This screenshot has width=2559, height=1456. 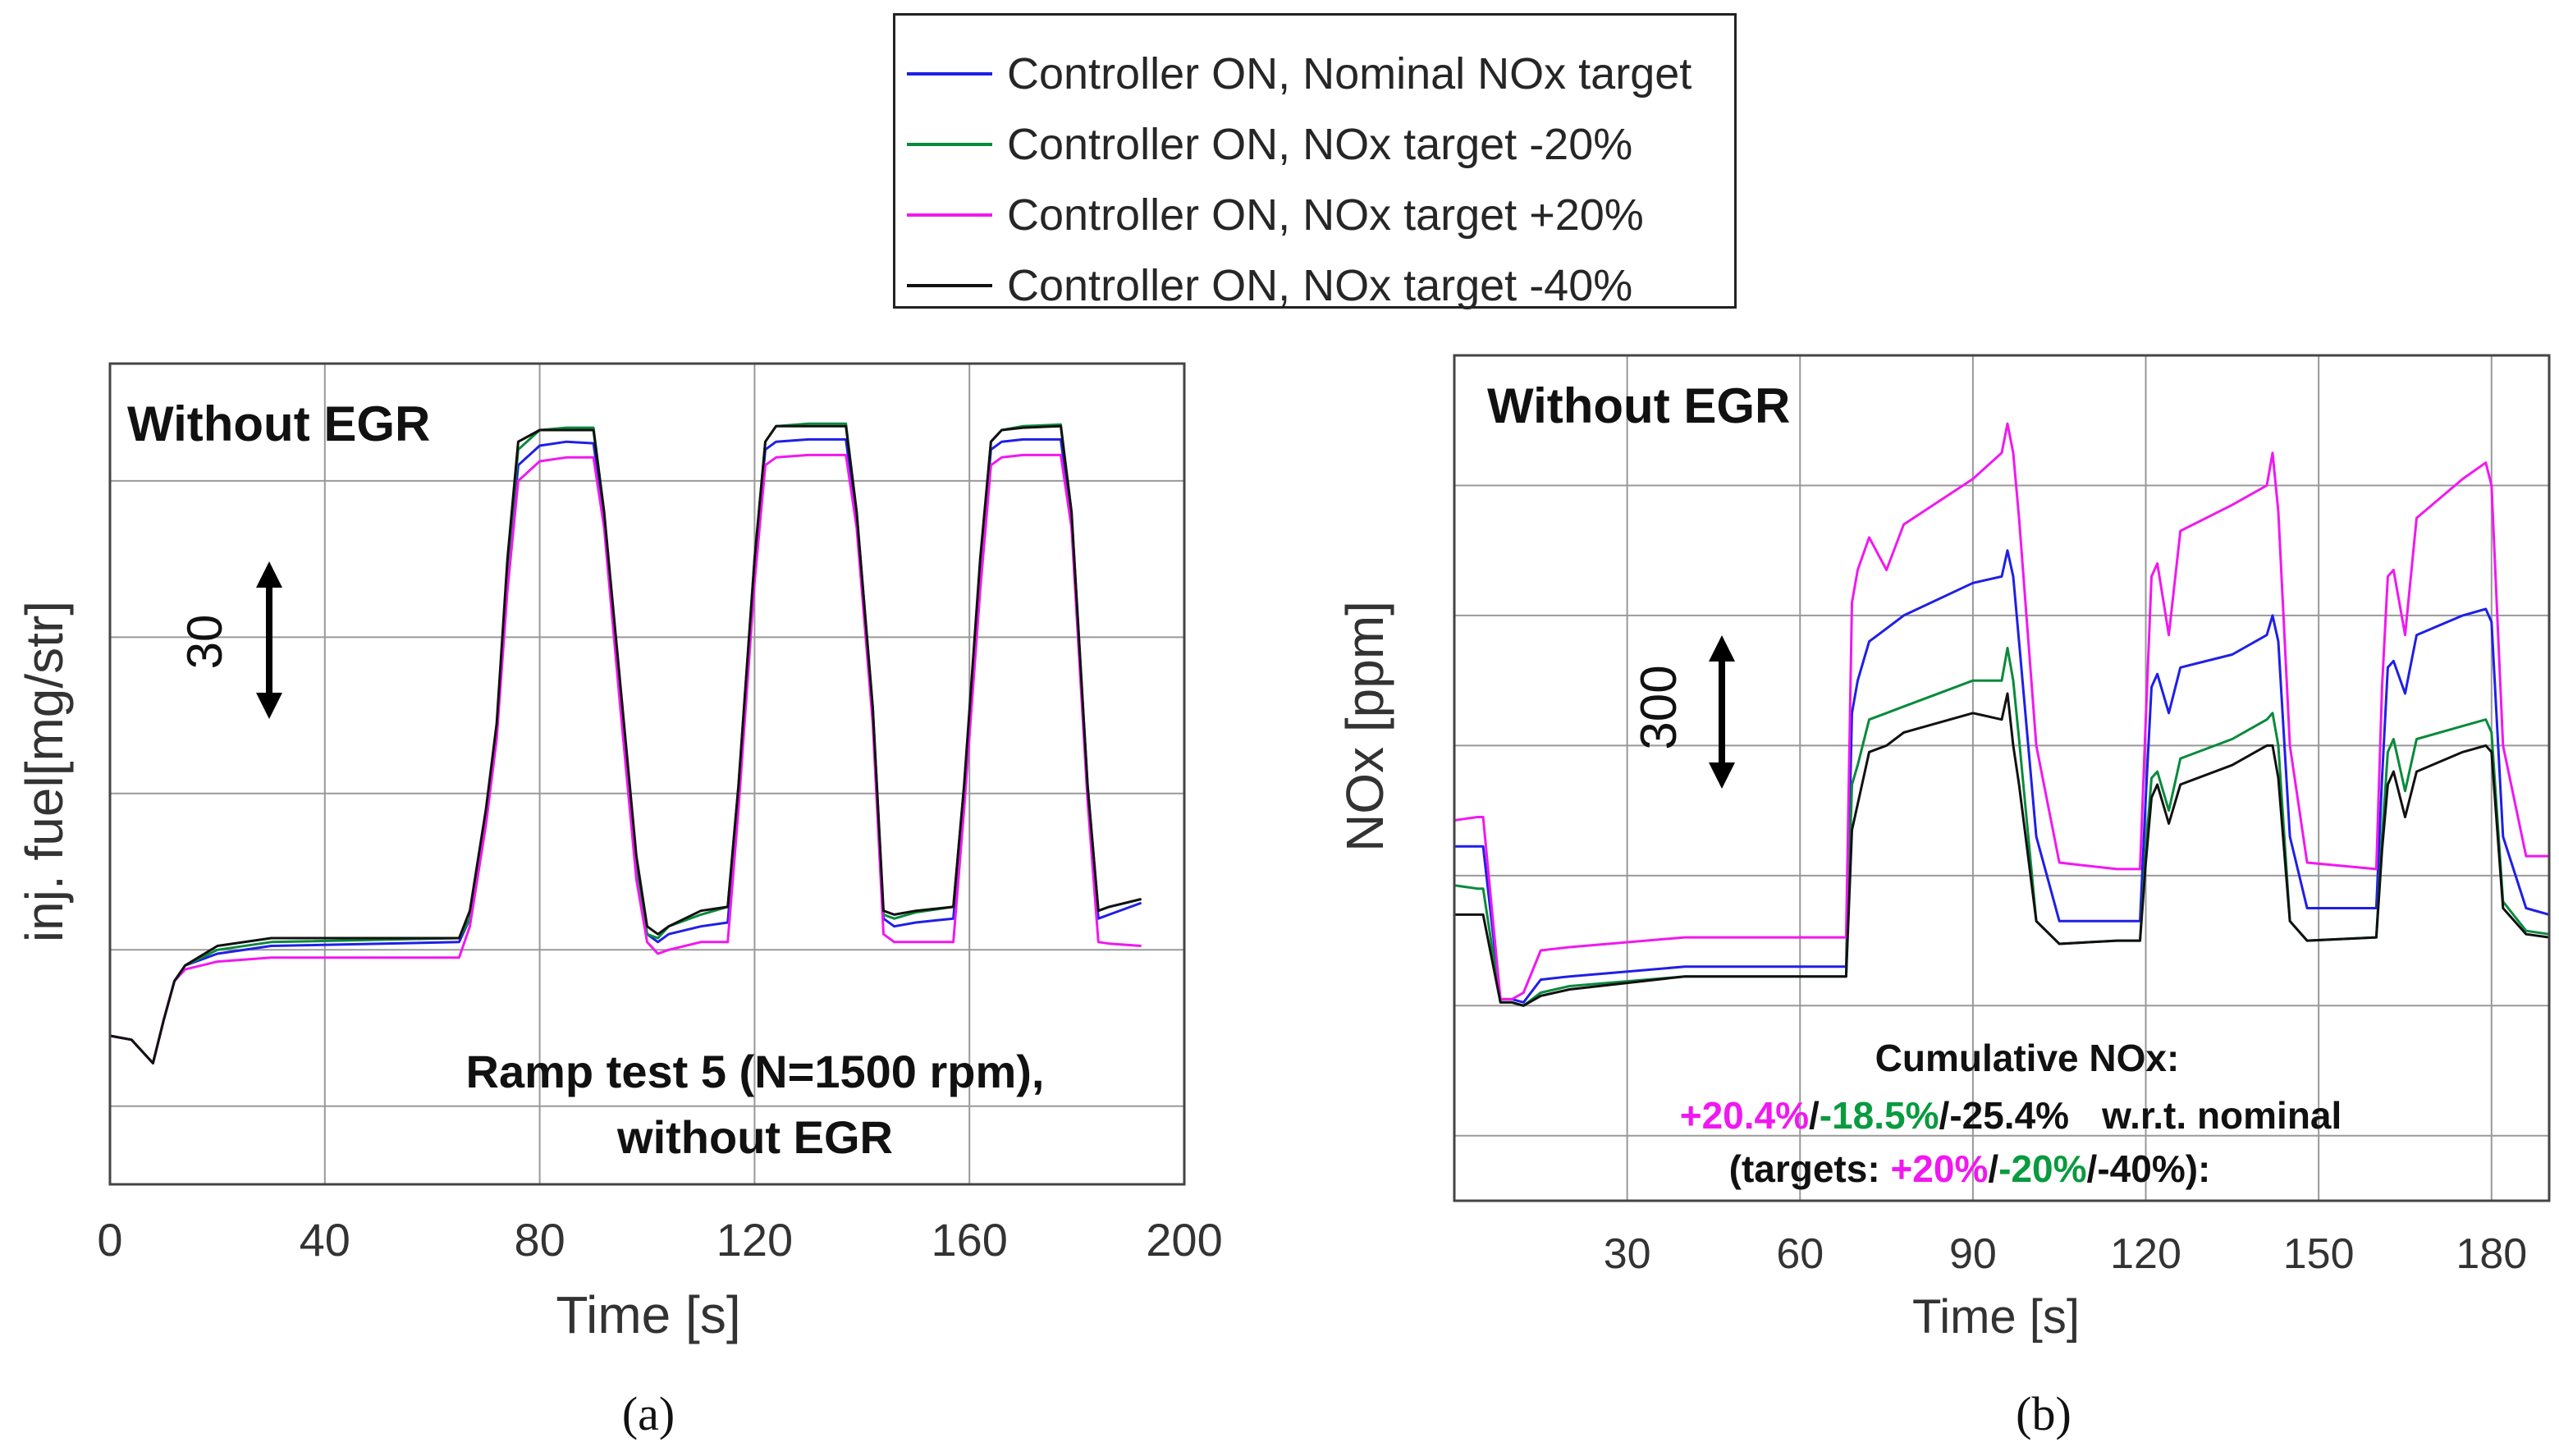 I want to click on legend-label-plus20: Controller ON, NOx target +20%, so click(x=1325, y=215).